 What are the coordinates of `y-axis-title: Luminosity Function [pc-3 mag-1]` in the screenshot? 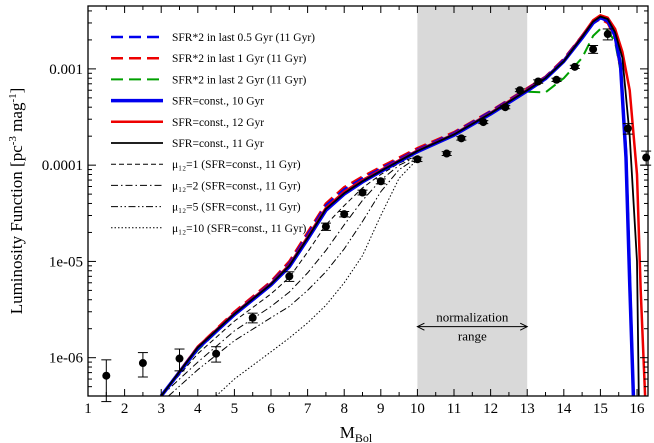 It's located at (16, 201).